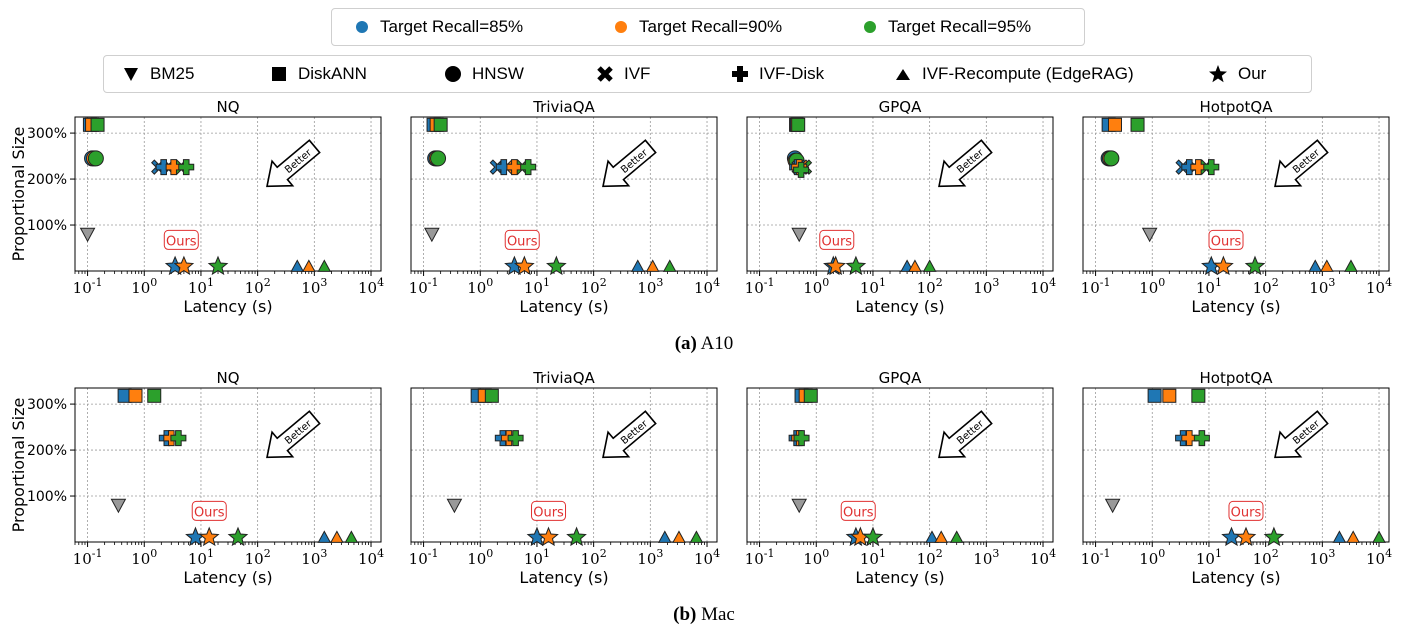 The image size is (1408, 634). Describe the element at coordinates (704, 344) in the screenshot. I see `caption-a10: (a) A10` at that location.